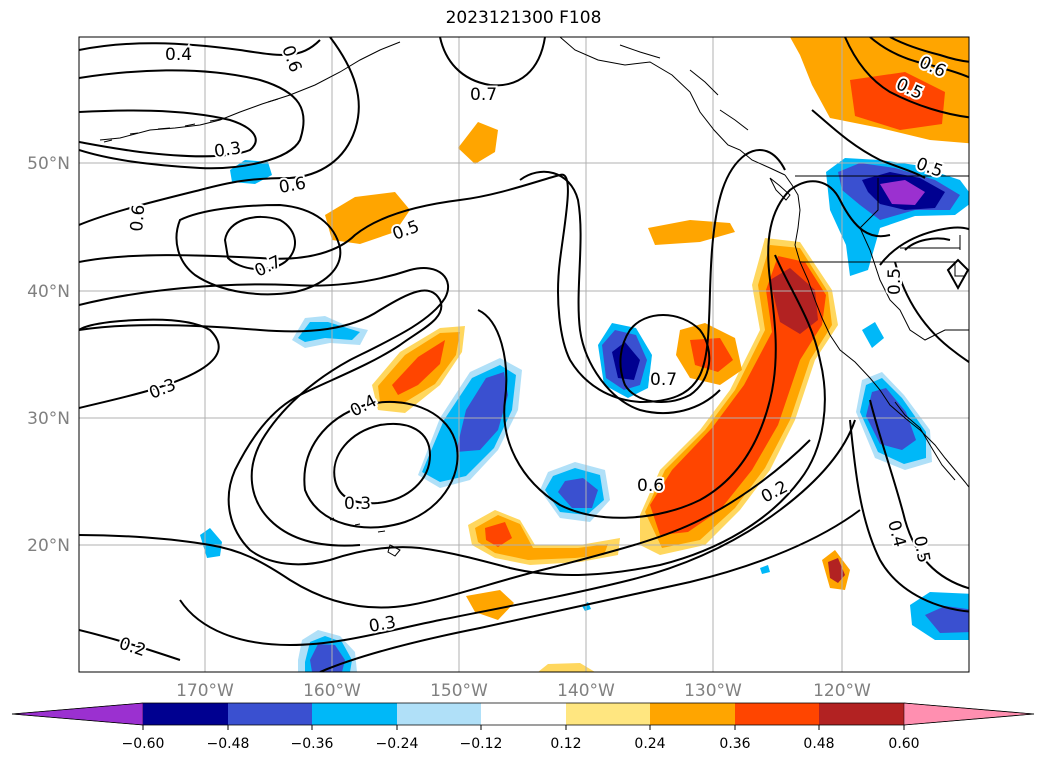 Image resolution: width=1047 pixels, height=765 pixels. What do you see at coordinates (77, 714) in the screenshot?
I see `colorbar-extend-low` at bounding box center [77, 714].